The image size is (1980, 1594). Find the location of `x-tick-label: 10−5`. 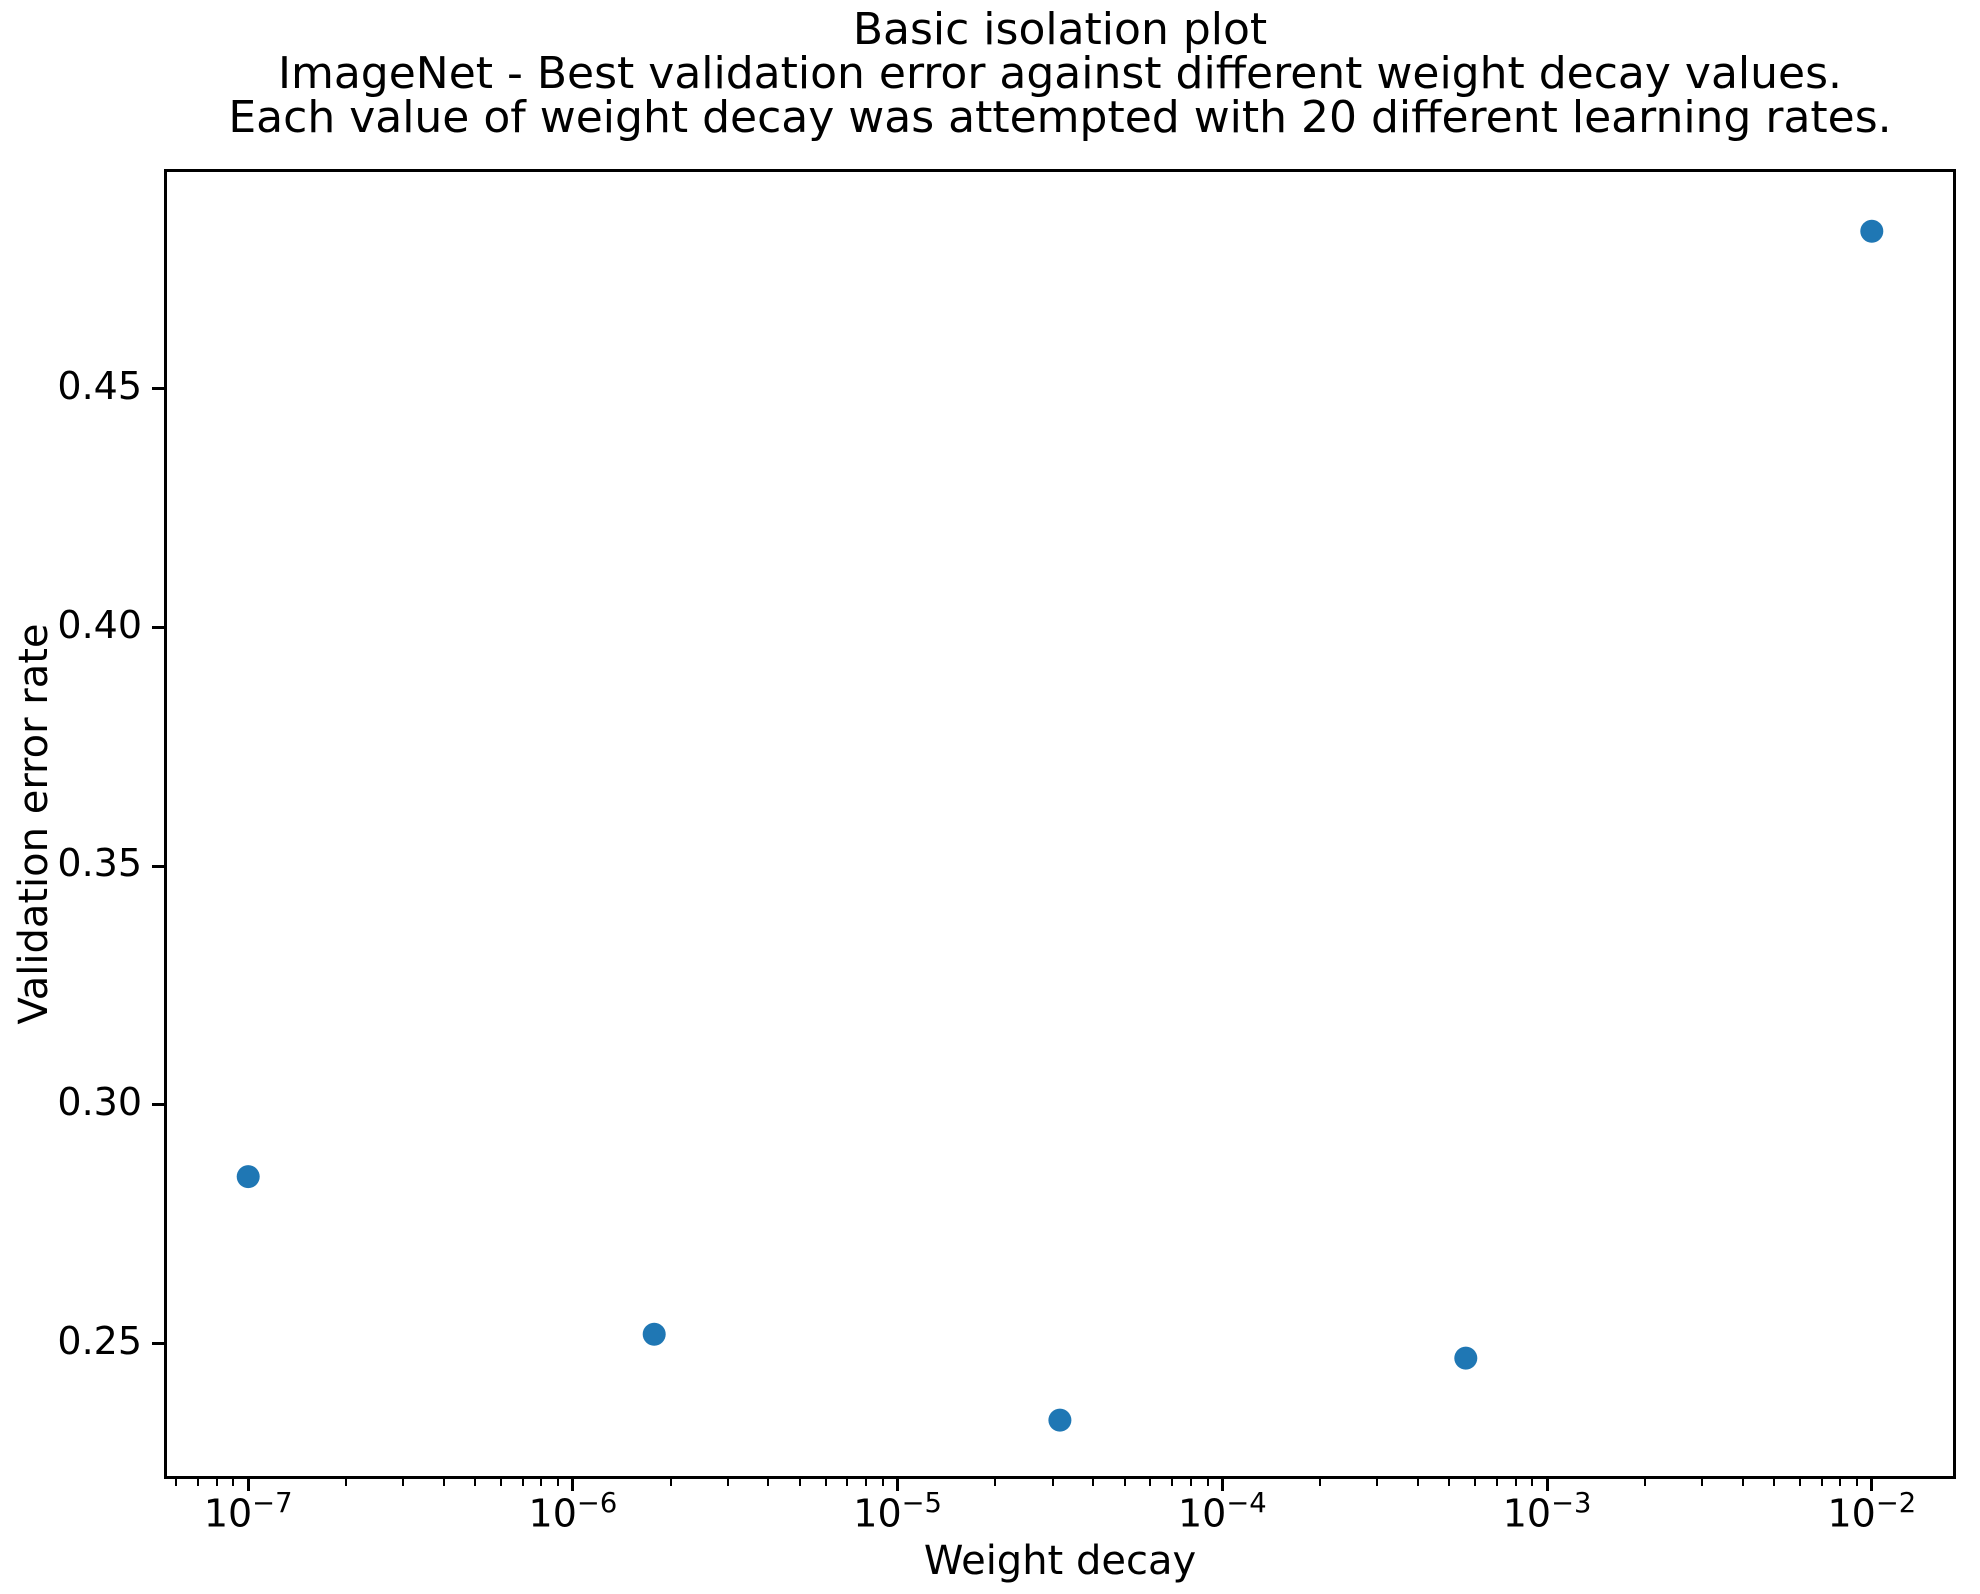

x-tick-label: 10−5 is located at coordinates (898, 1511).